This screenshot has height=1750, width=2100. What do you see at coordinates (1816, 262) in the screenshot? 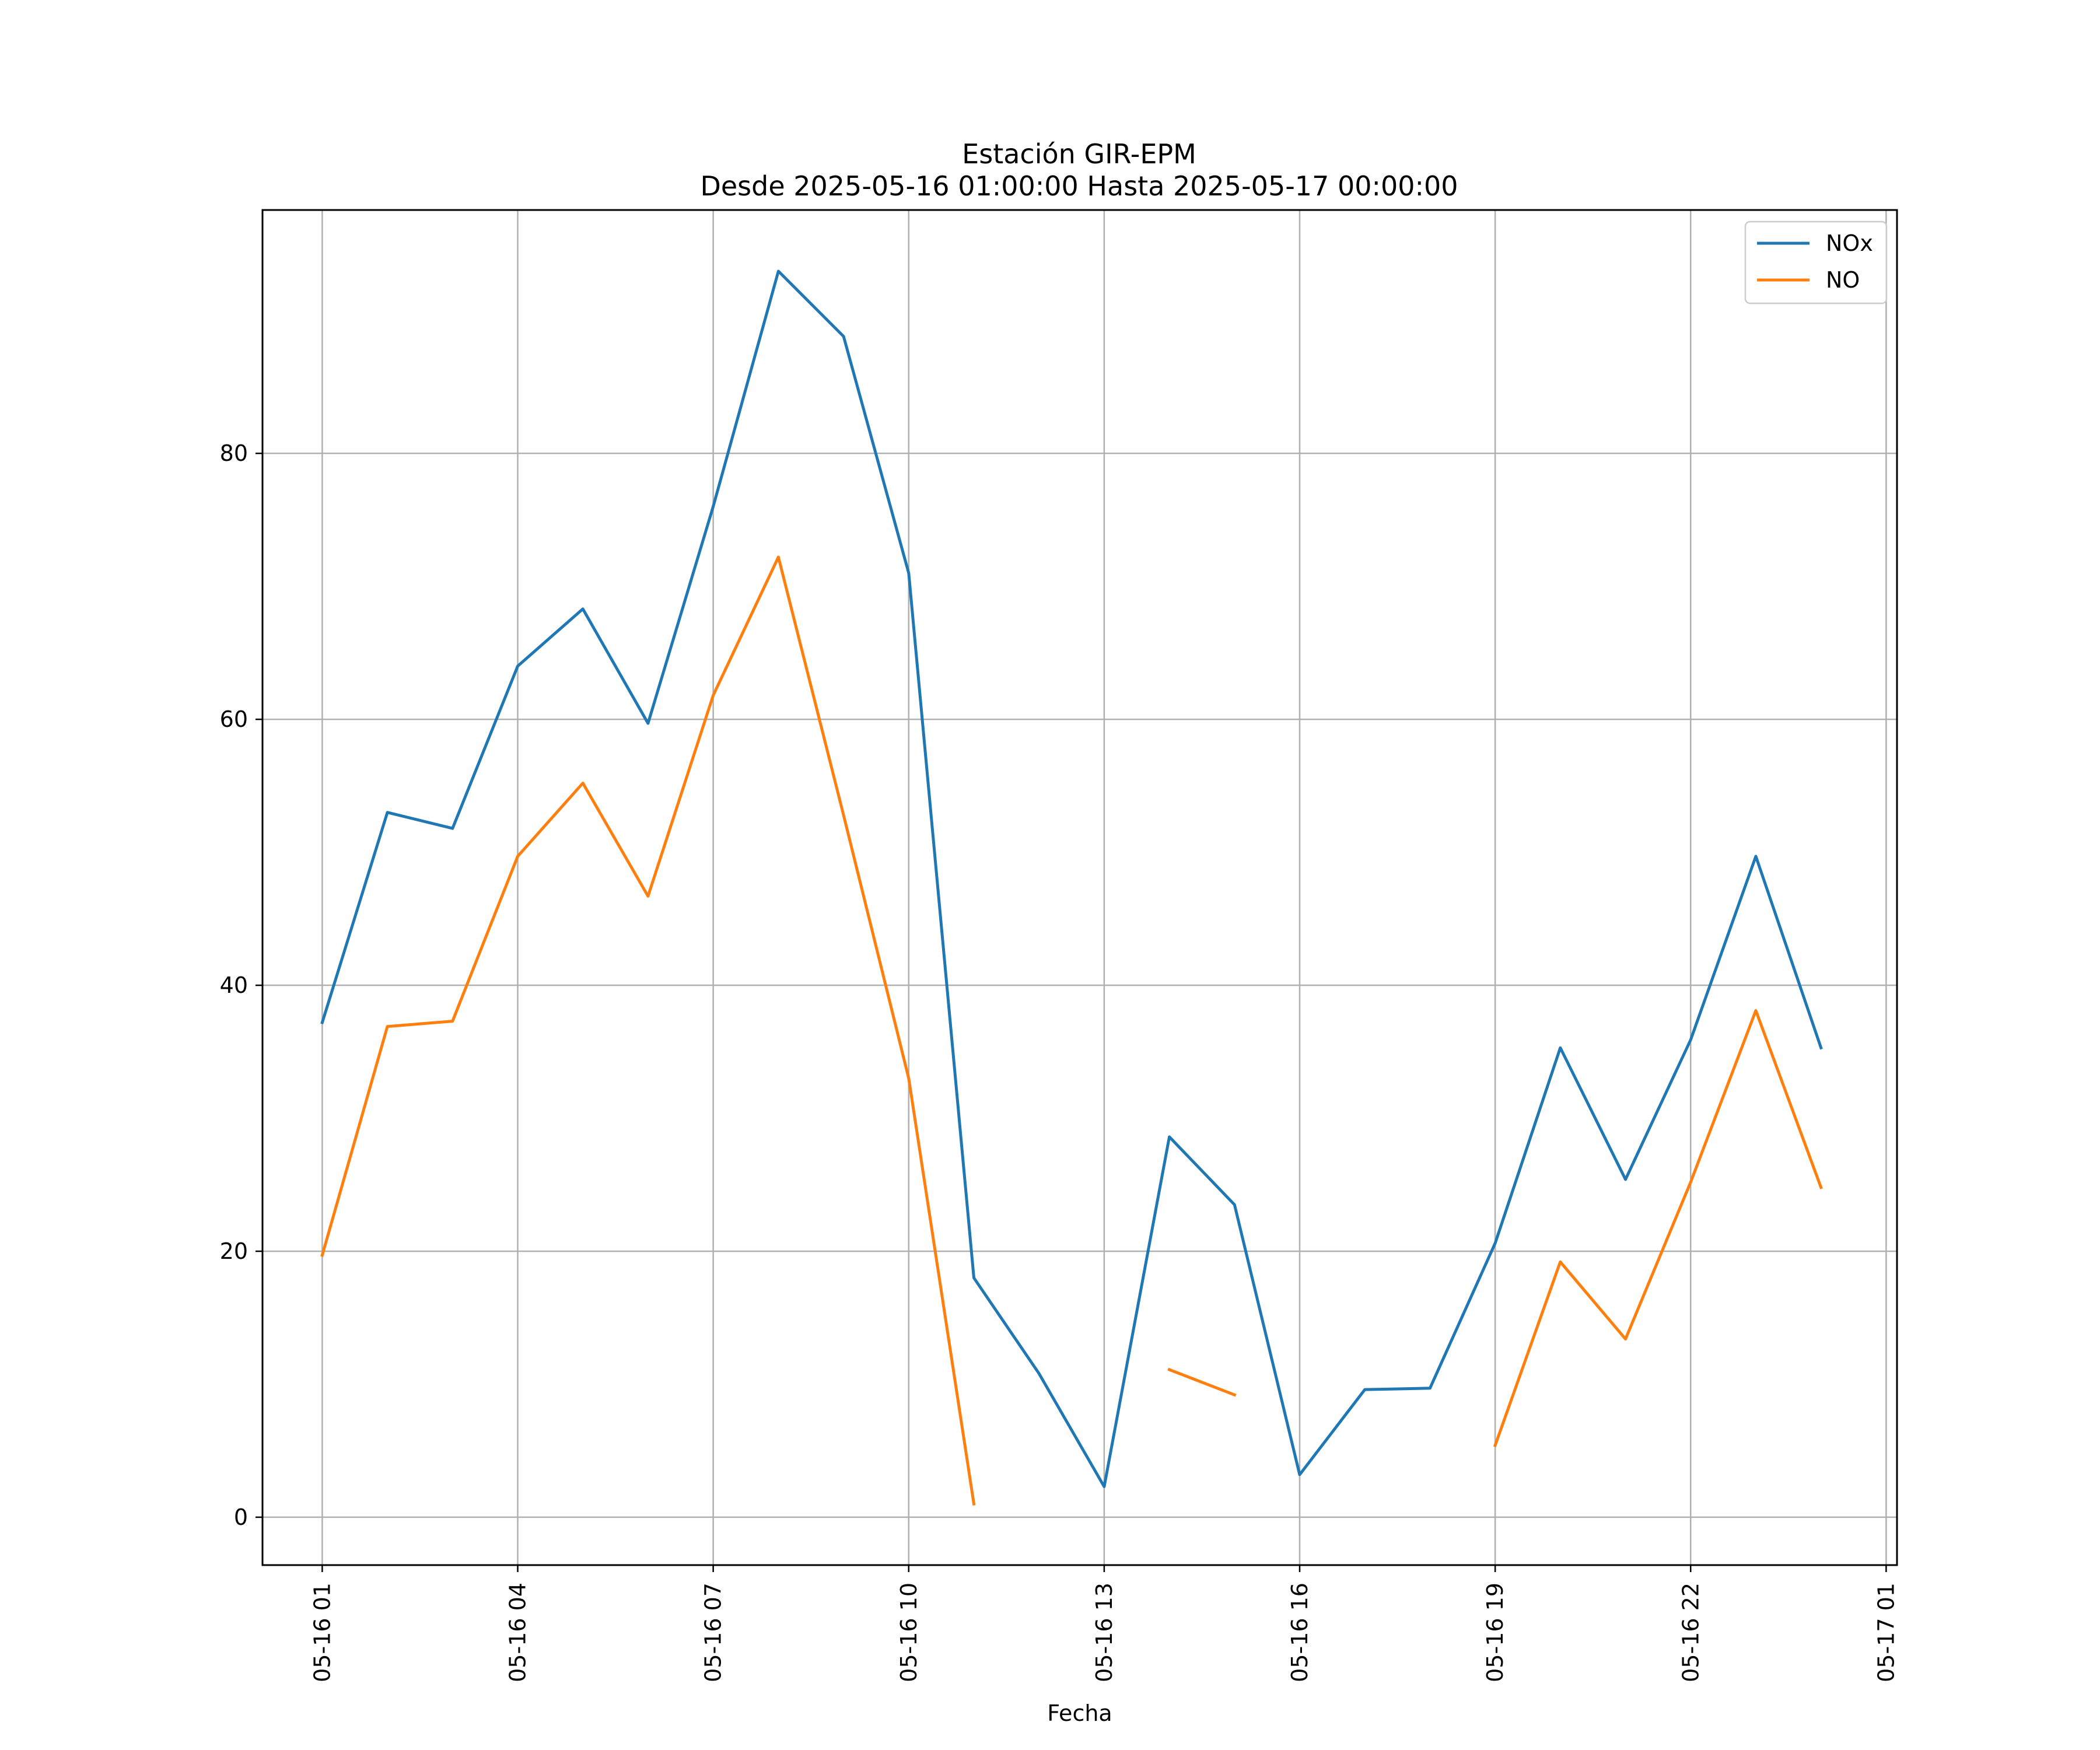
I see `legend: NOx NO` at bounding box center [1816, 262].